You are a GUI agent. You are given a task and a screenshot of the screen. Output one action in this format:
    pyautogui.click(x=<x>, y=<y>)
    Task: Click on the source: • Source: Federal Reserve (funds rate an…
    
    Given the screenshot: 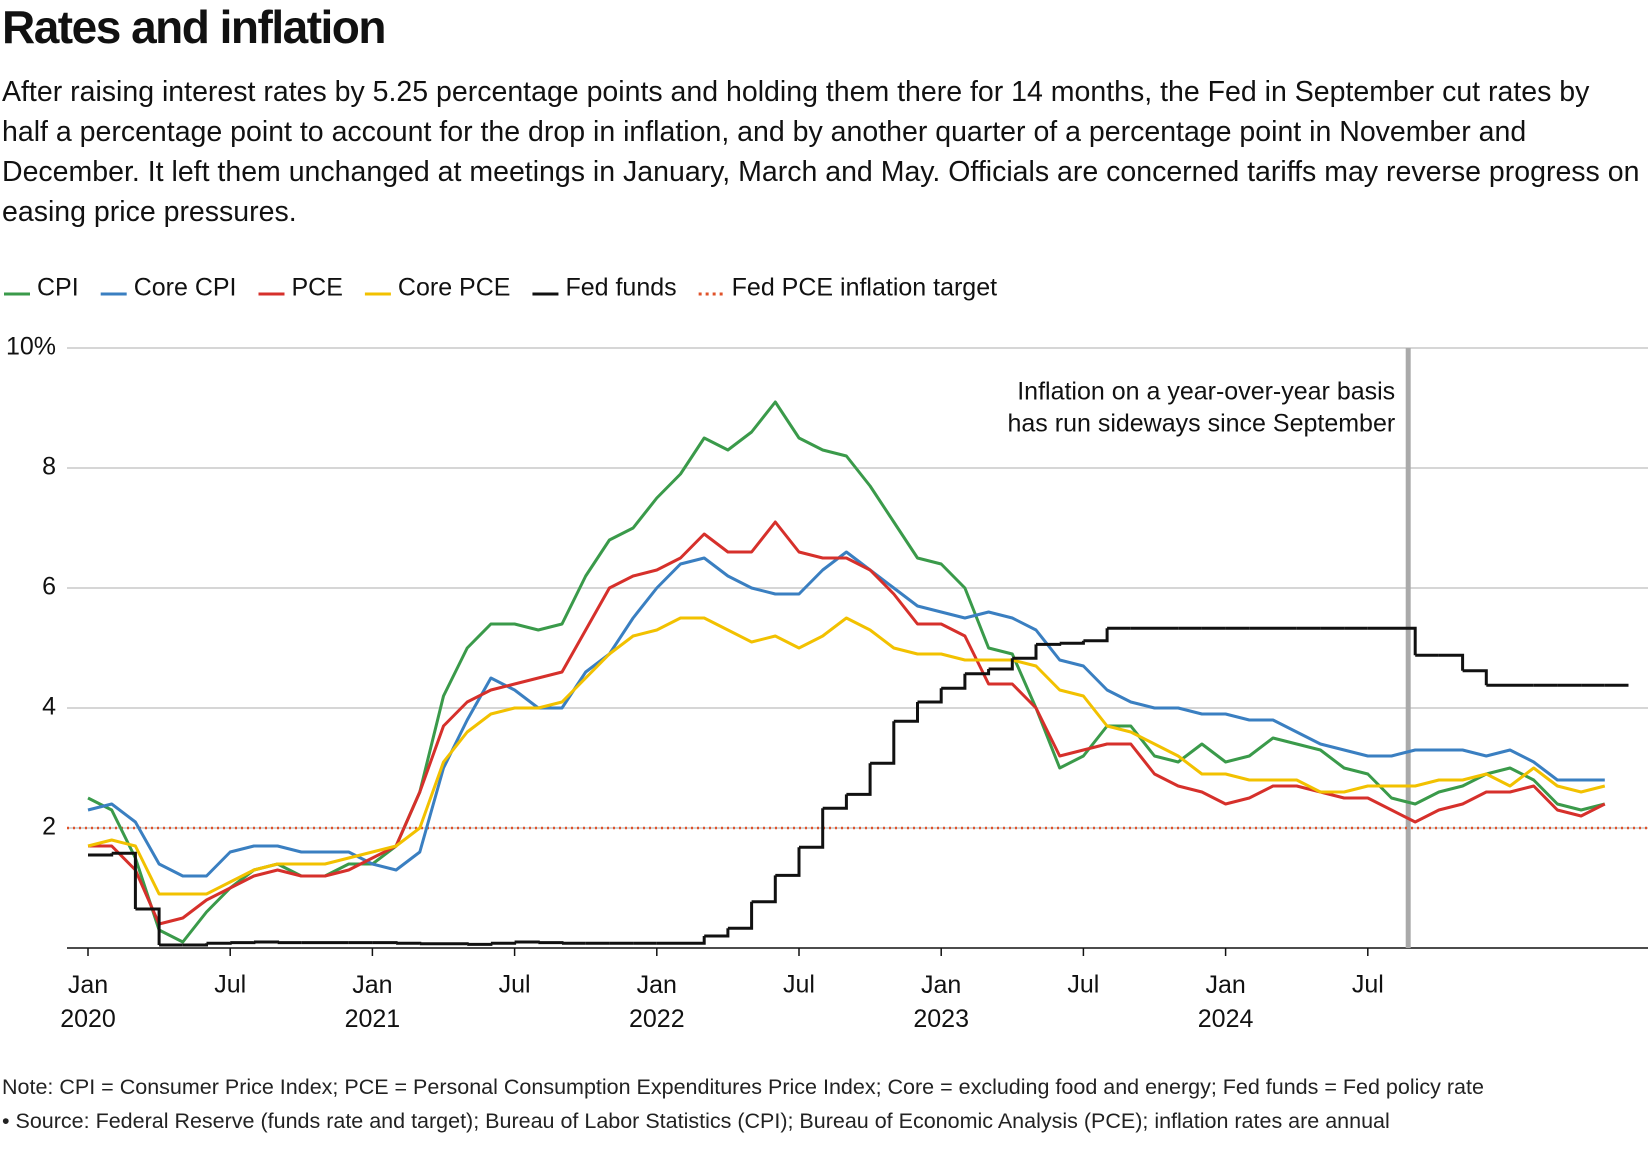 What is the action you would take?
    pyautogui.click(x=696, y=1121)
    